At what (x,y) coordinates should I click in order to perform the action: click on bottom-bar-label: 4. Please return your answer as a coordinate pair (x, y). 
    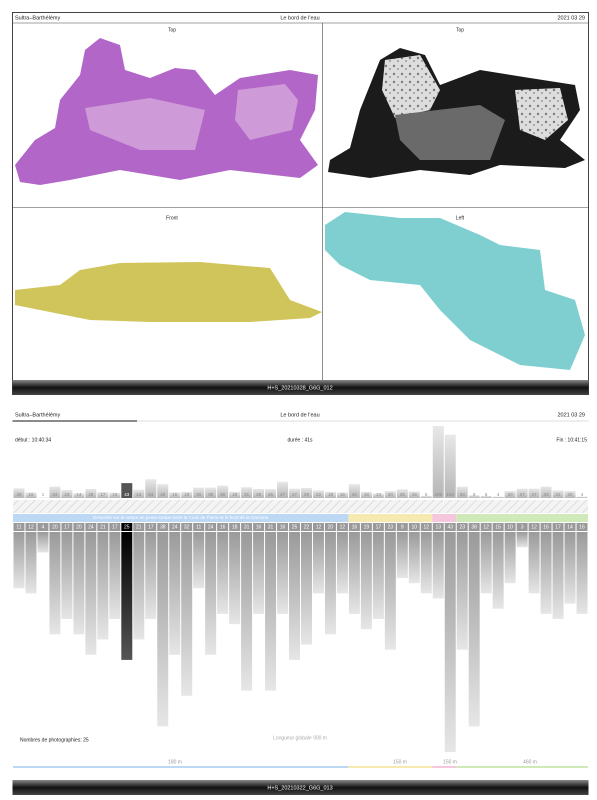
    Looking at the image, I should click on (43, 527).